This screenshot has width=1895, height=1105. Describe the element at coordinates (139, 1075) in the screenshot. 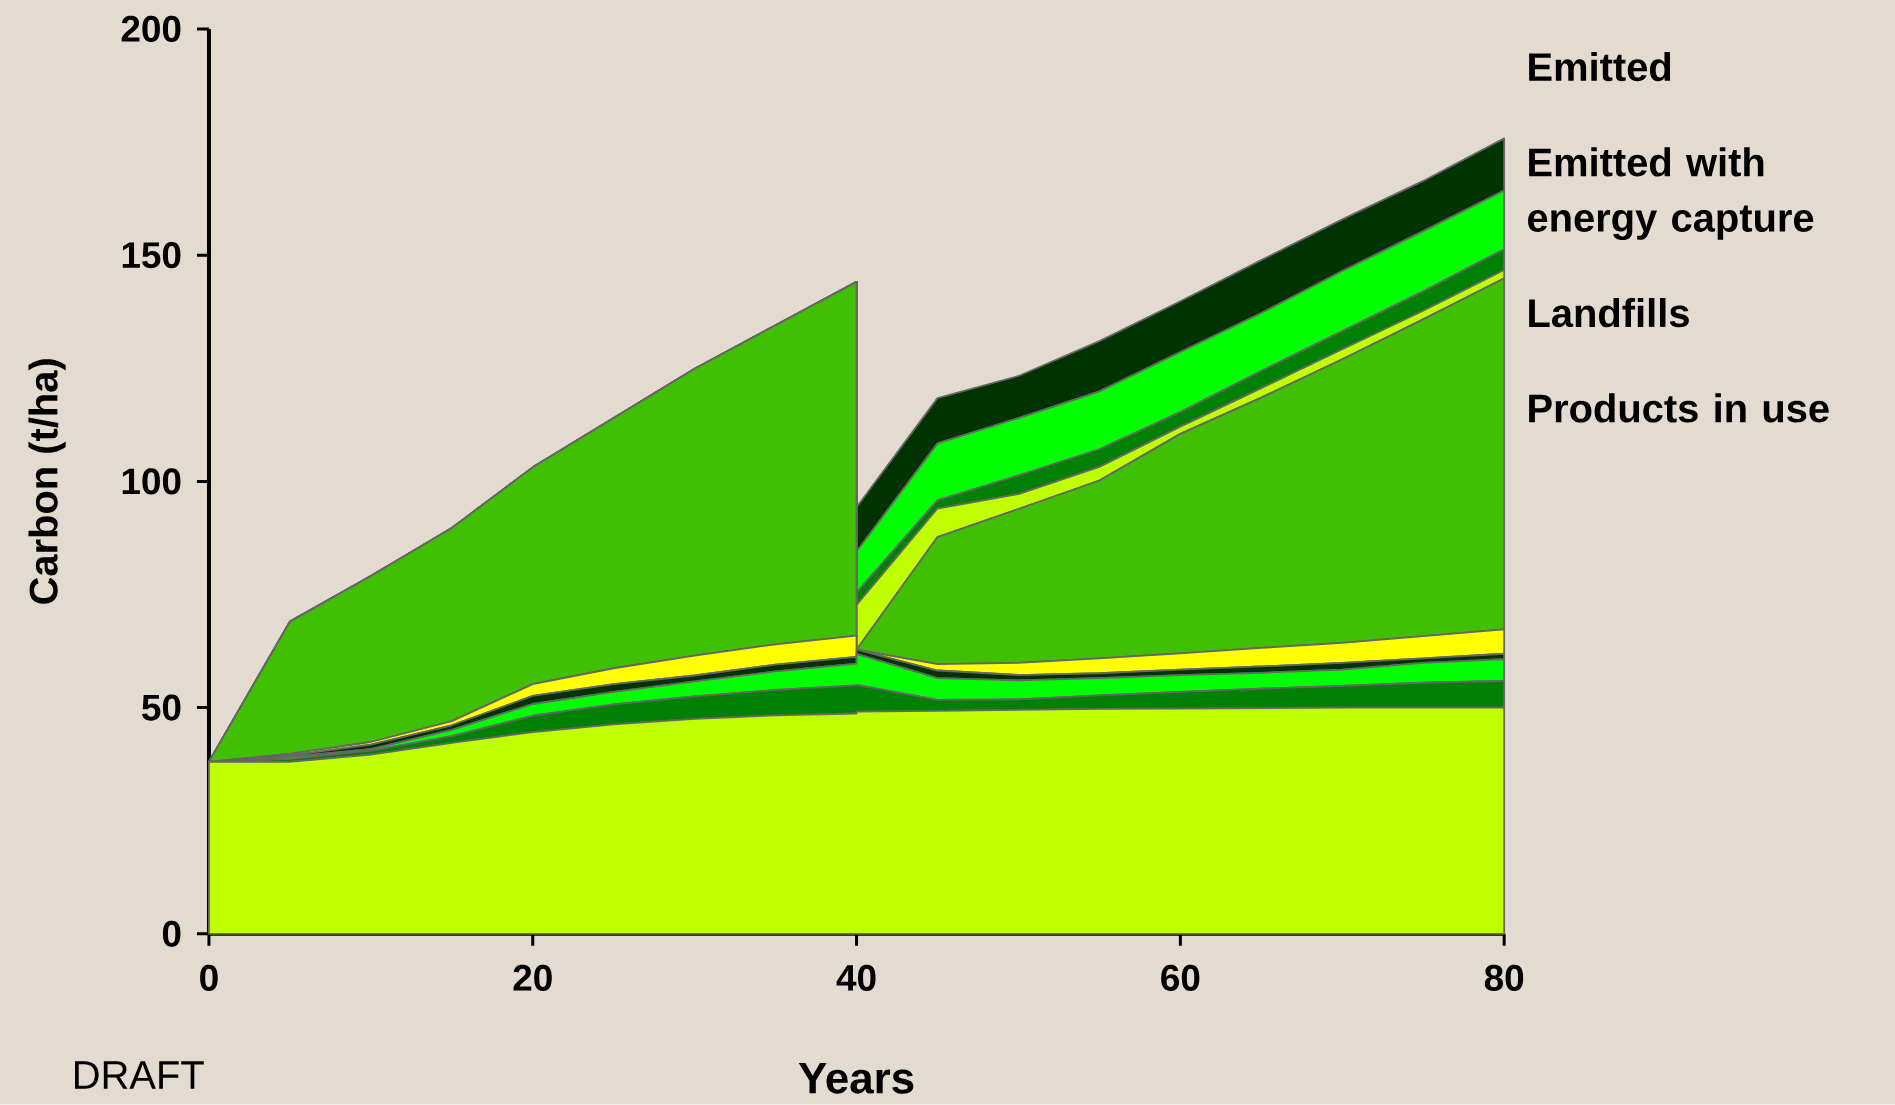

I see `text: DRAFT` at that location.